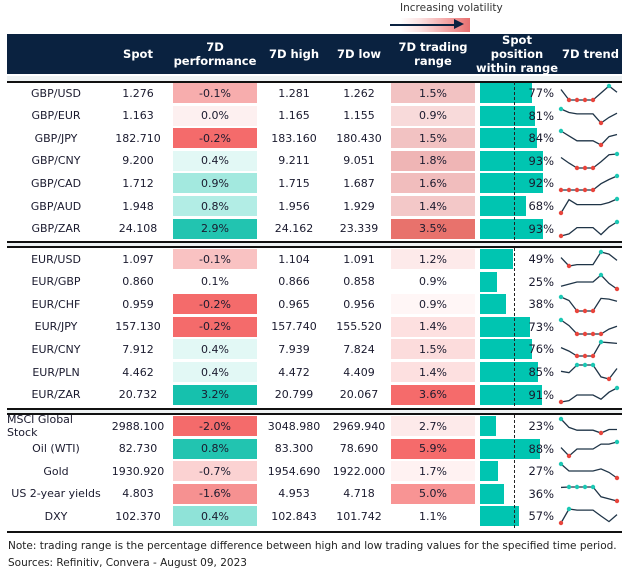 This screenshot has width=629, height=572. I want to click on table-row: EUR/JPY 157.130 -0.2% 157.740 155.520 1.4% 73%, so click(314, 327).